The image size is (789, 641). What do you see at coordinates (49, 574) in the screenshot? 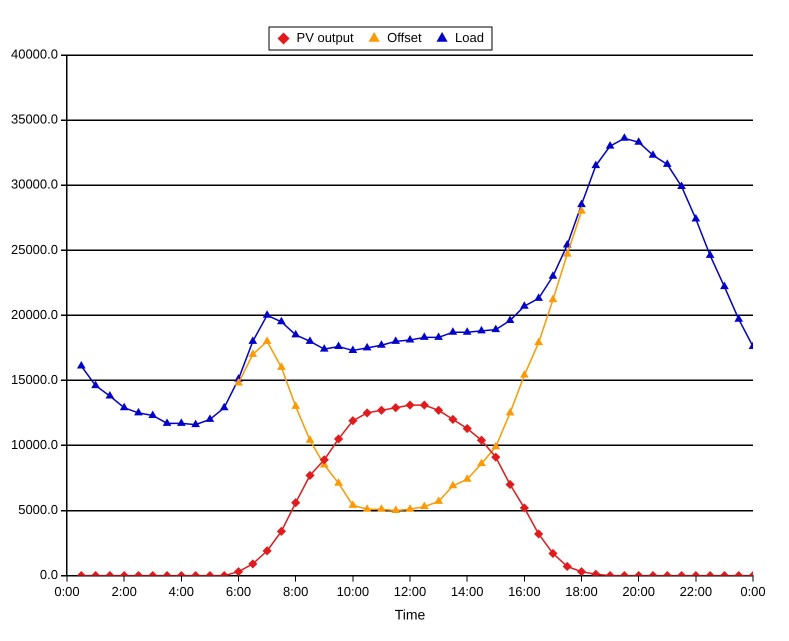
I see `y-tick-label: 0.0` at bounding box center [49, 574].